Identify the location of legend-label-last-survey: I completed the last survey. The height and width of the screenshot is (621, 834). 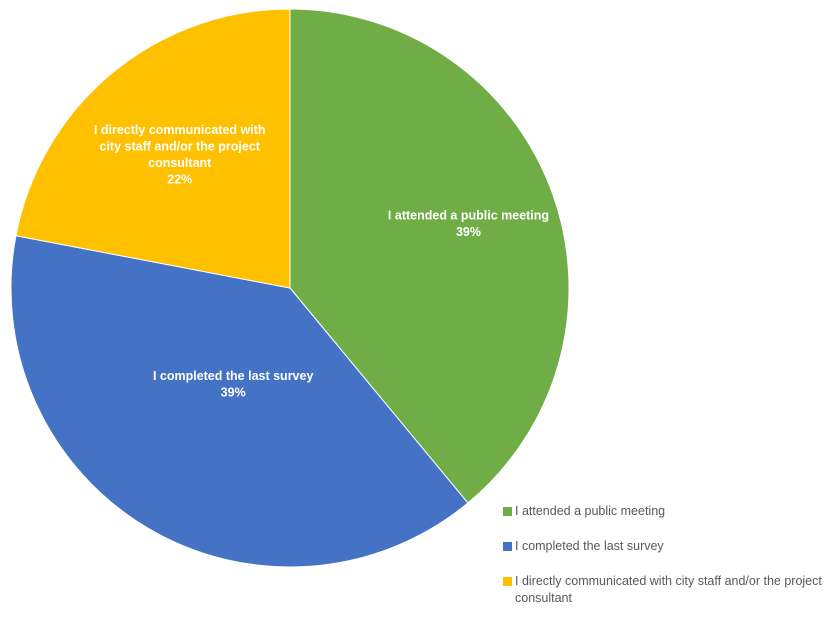
(589, 546).